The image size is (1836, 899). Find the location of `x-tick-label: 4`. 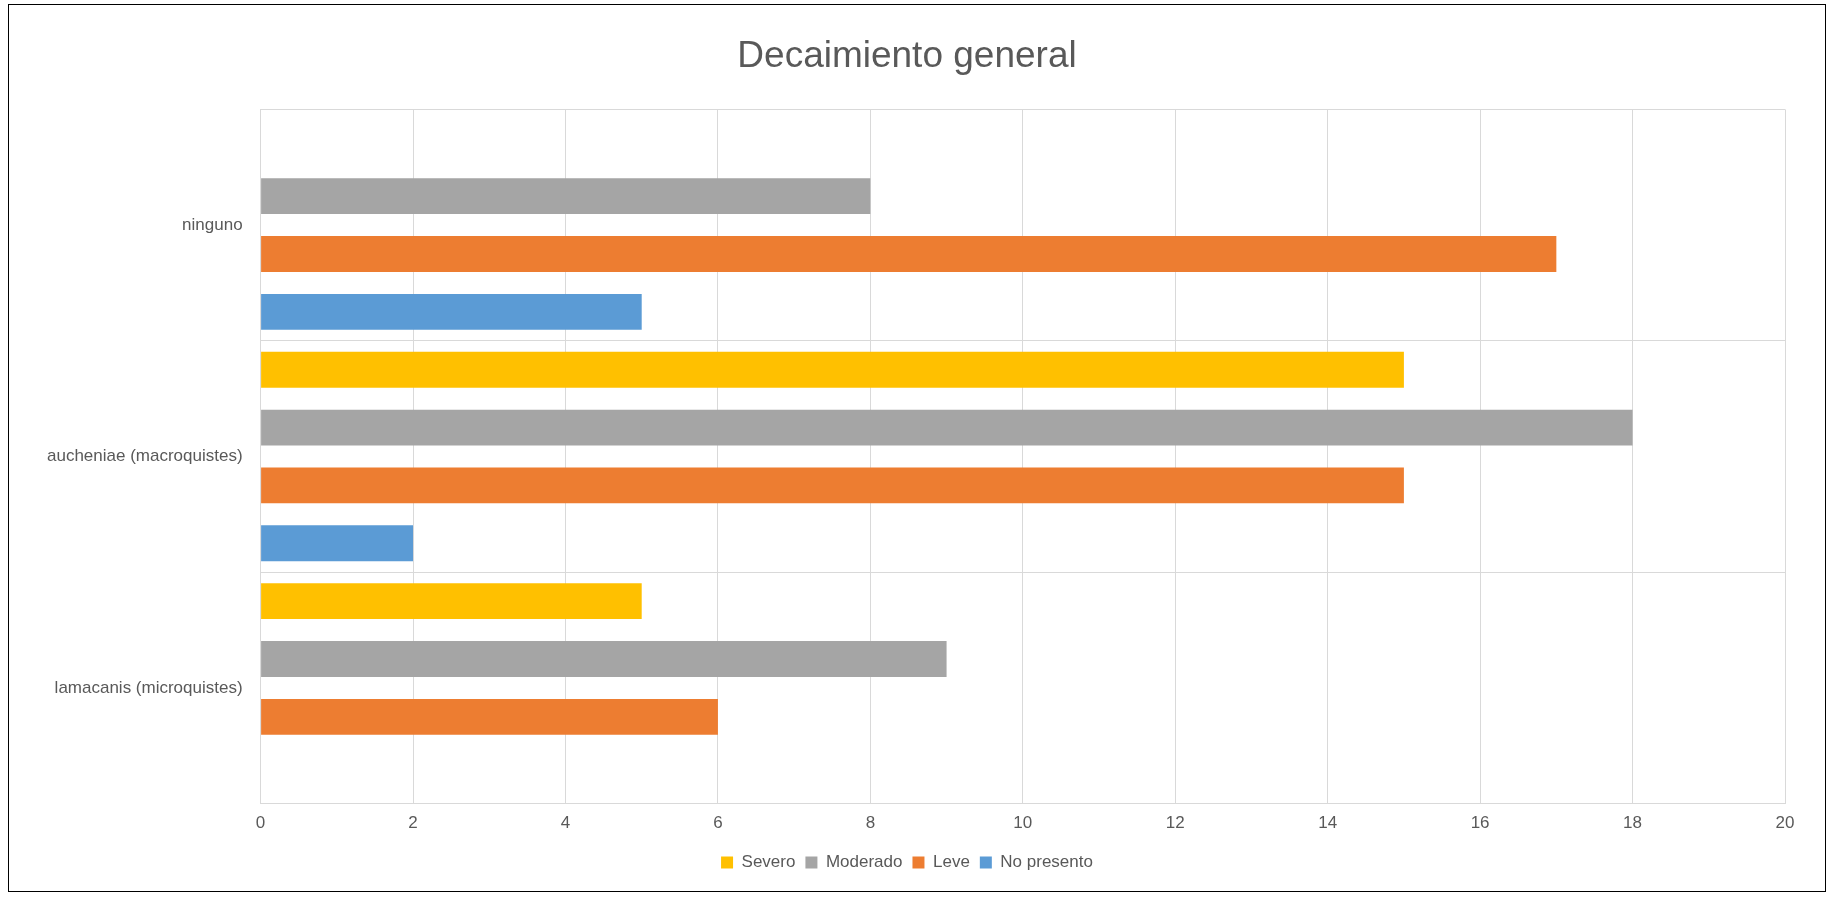

x-tick-label: 4 is located at coordinates (565, 823).